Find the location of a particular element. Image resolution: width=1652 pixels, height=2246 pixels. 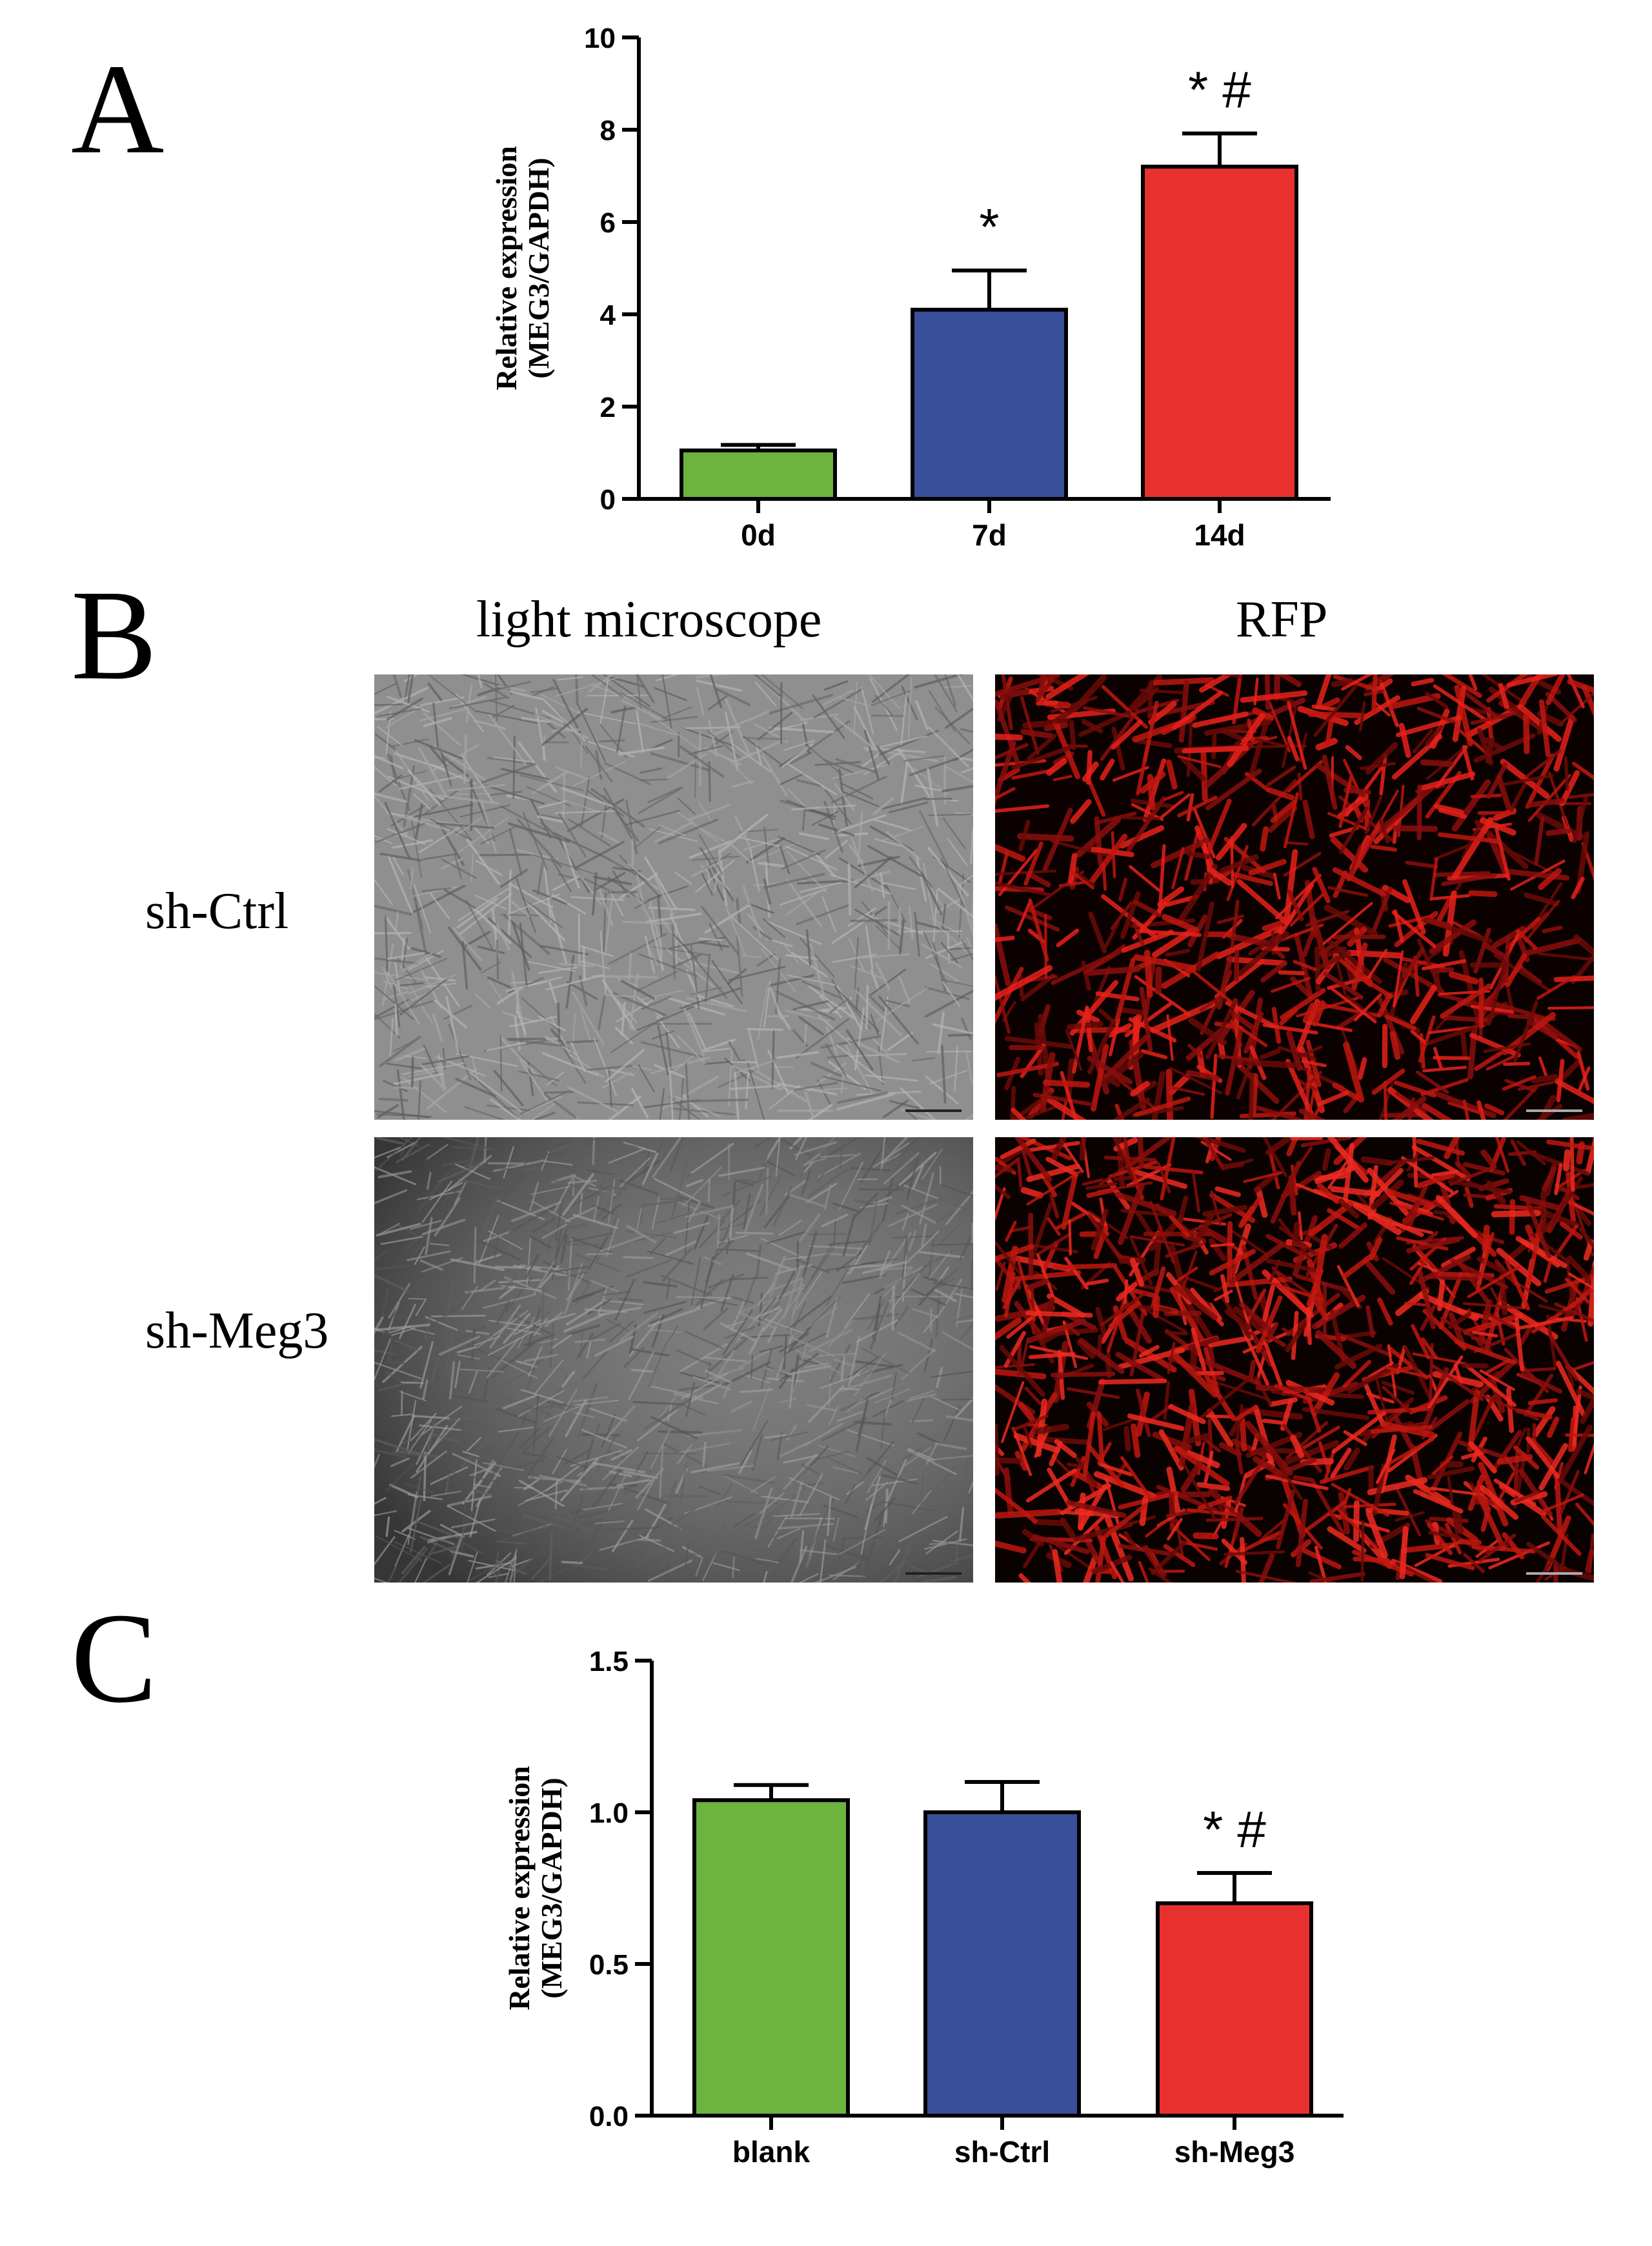

bar-7d is located at coordinates (989, 404).